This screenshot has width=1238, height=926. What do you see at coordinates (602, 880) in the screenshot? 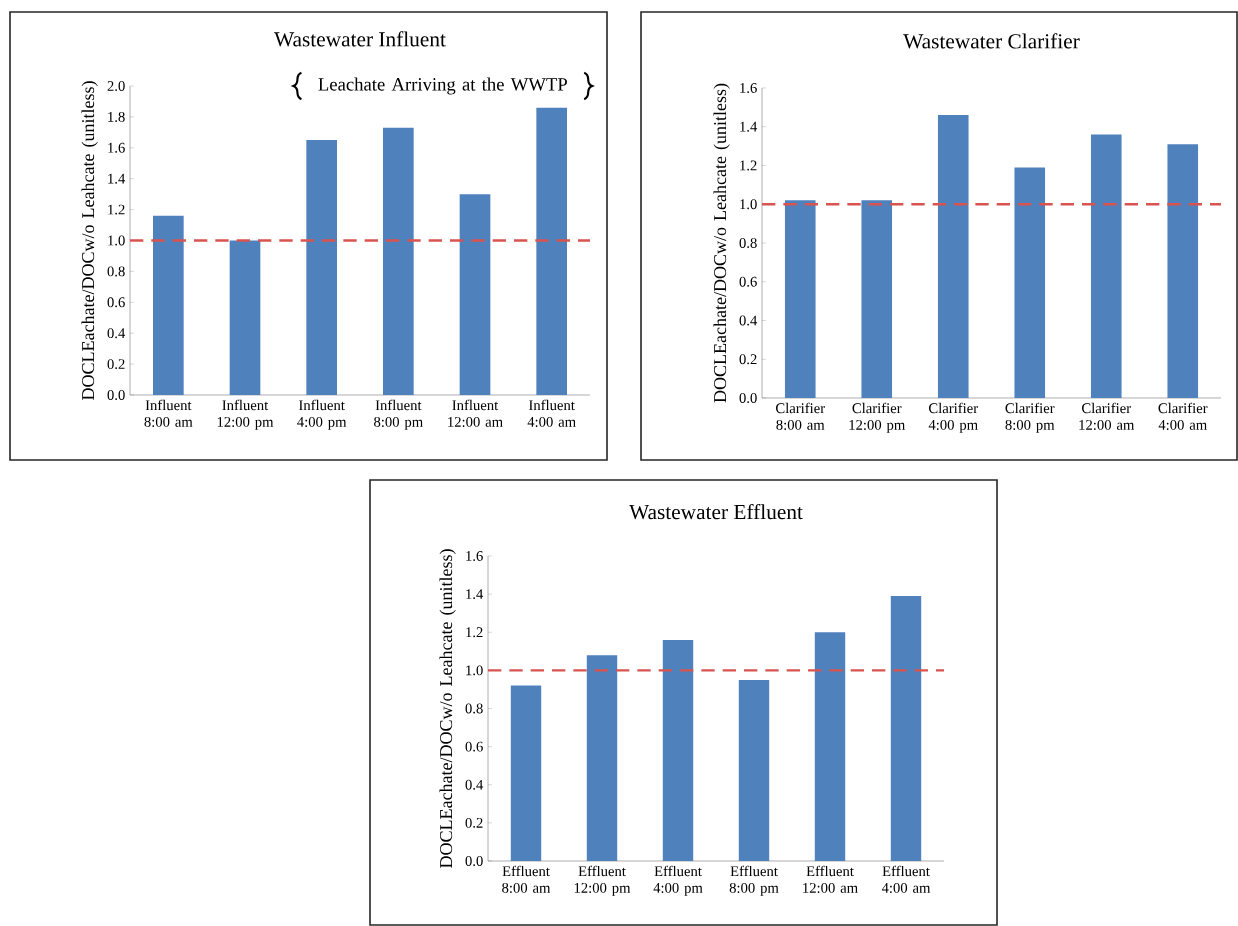
I see `x-tick-label: Effluent 12:00 pm` at bounding box center [602, 880].